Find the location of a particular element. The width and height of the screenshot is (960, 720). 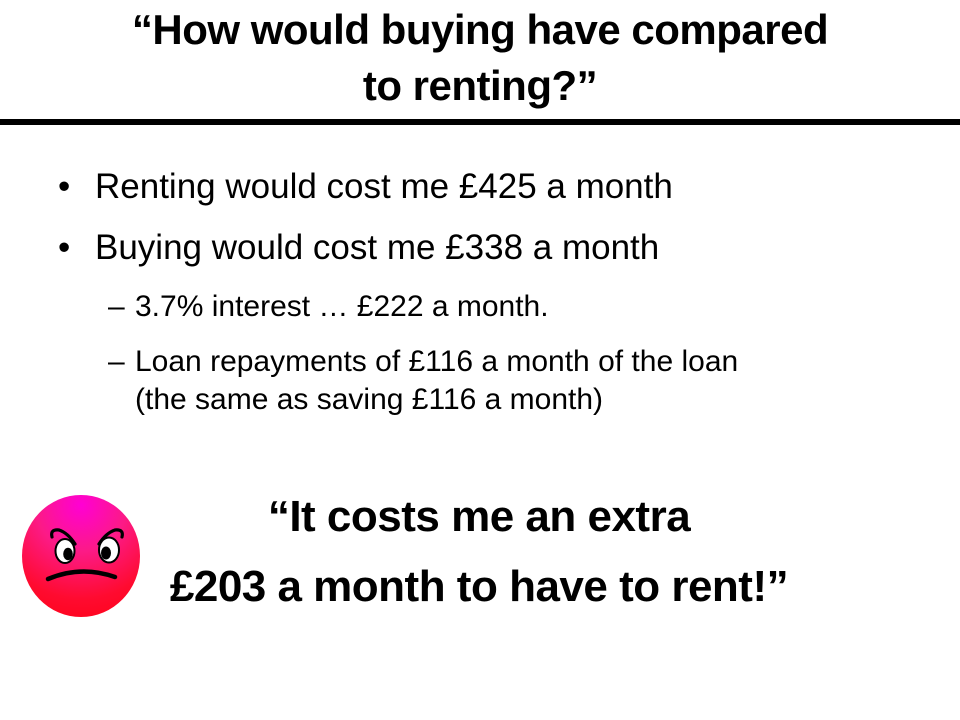

title-line-2: to renting?” is located at coordinates (480, 85).